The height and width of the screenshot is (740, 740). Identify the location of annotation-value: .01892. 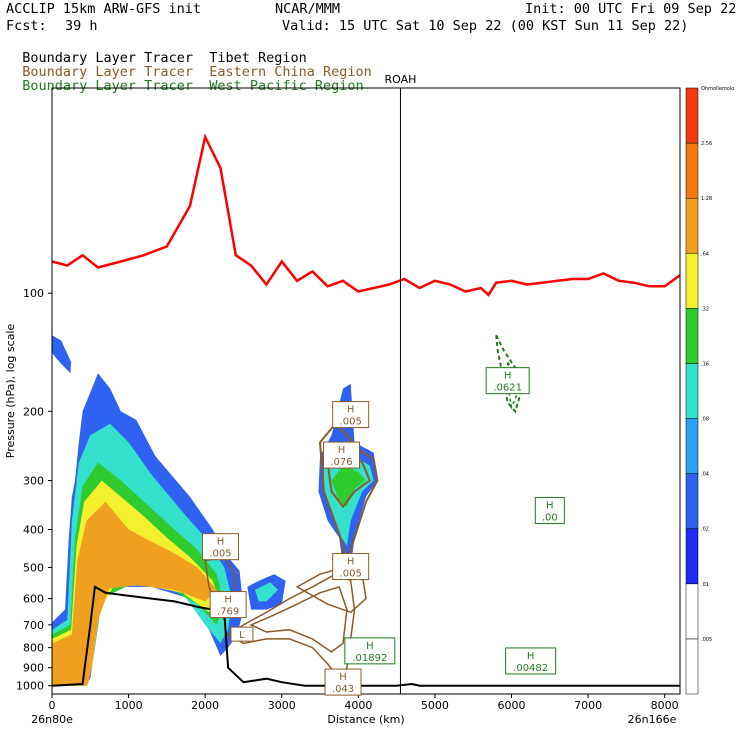
(369, 658).